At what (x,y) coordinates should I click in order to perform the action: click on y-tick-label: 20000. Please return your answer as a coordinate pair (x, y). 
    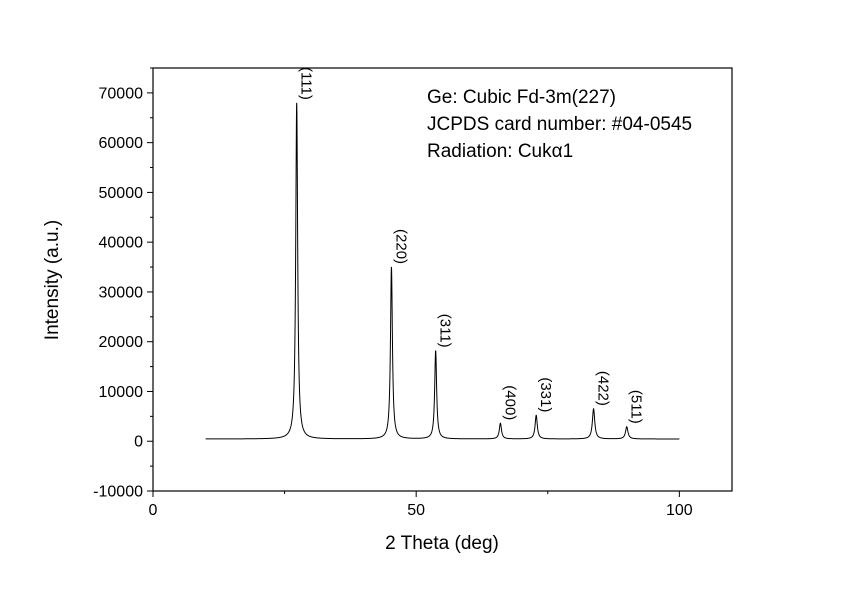
    Looking at the image, I should click on (121, 342).